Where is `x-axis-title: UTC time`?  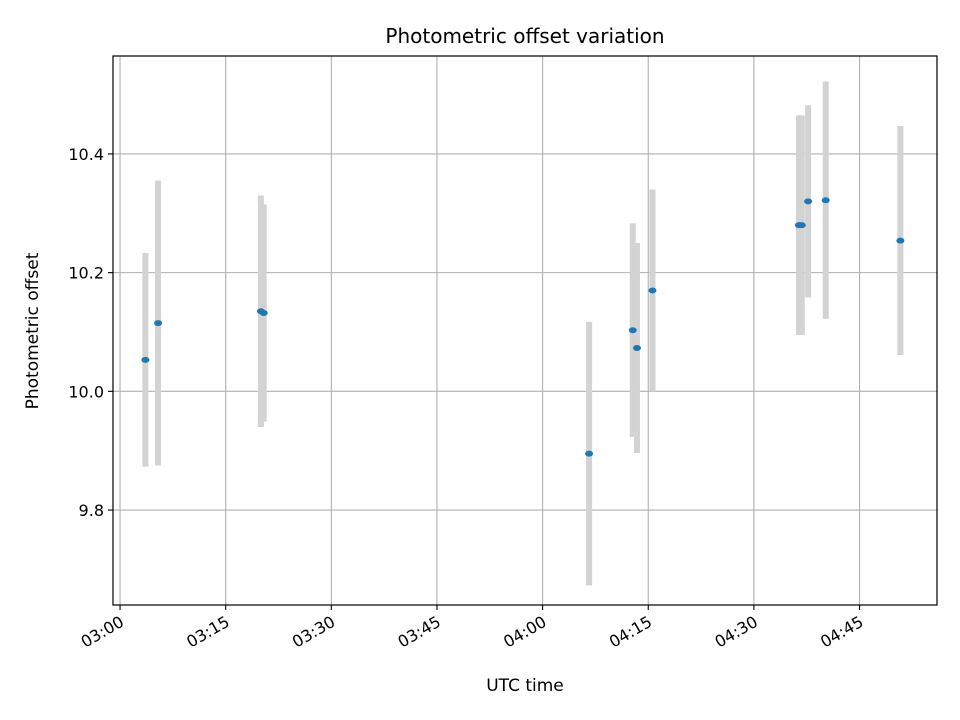
x-axis-title: UTC time is located at coordinates (525, 686).